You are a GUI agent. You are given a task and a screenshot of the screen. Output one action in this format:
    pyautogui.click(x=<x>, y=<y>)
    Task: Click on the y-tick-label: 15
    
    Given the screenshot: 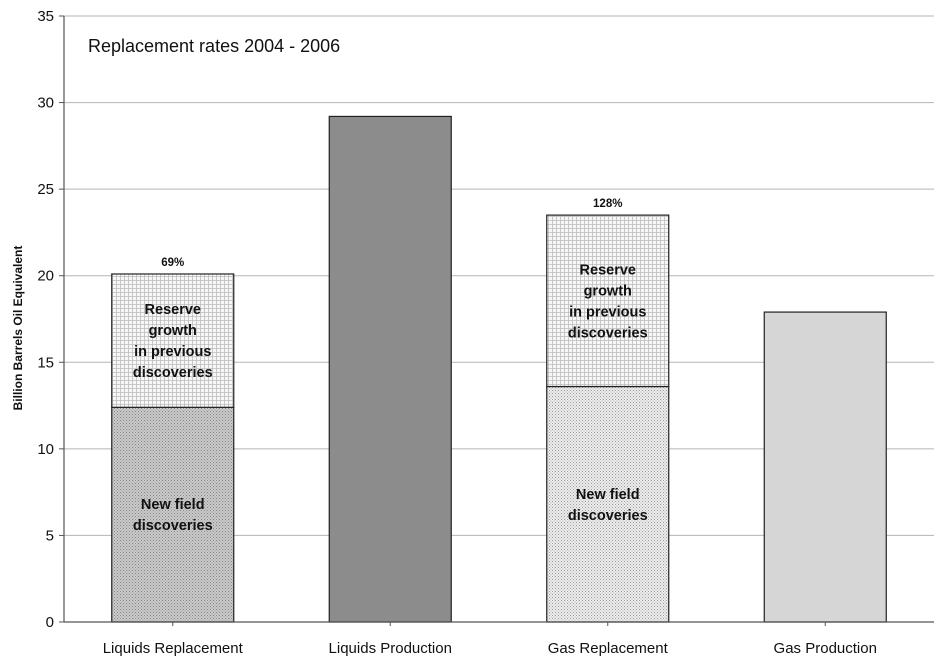 What is the action you would take?
    pyautogui.click(x=45, y=362)
    